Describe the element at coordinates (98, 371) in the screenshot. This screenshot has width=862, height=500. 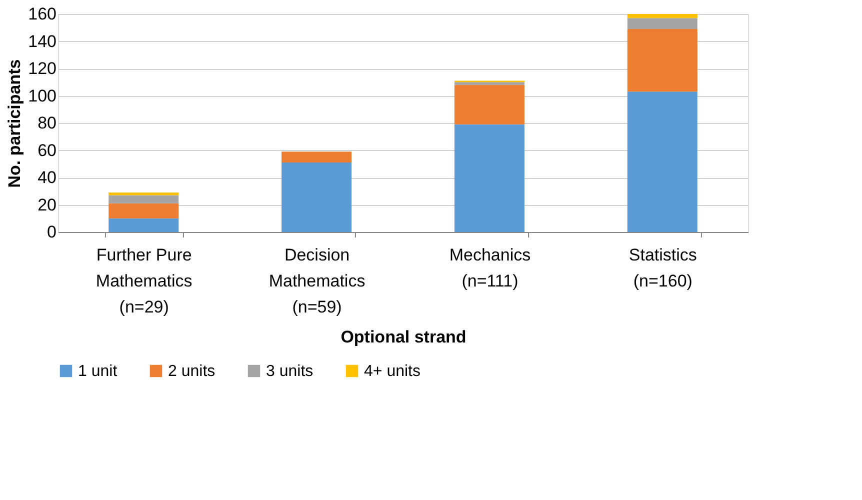
I see `legend-label: 1 unit` at that location.